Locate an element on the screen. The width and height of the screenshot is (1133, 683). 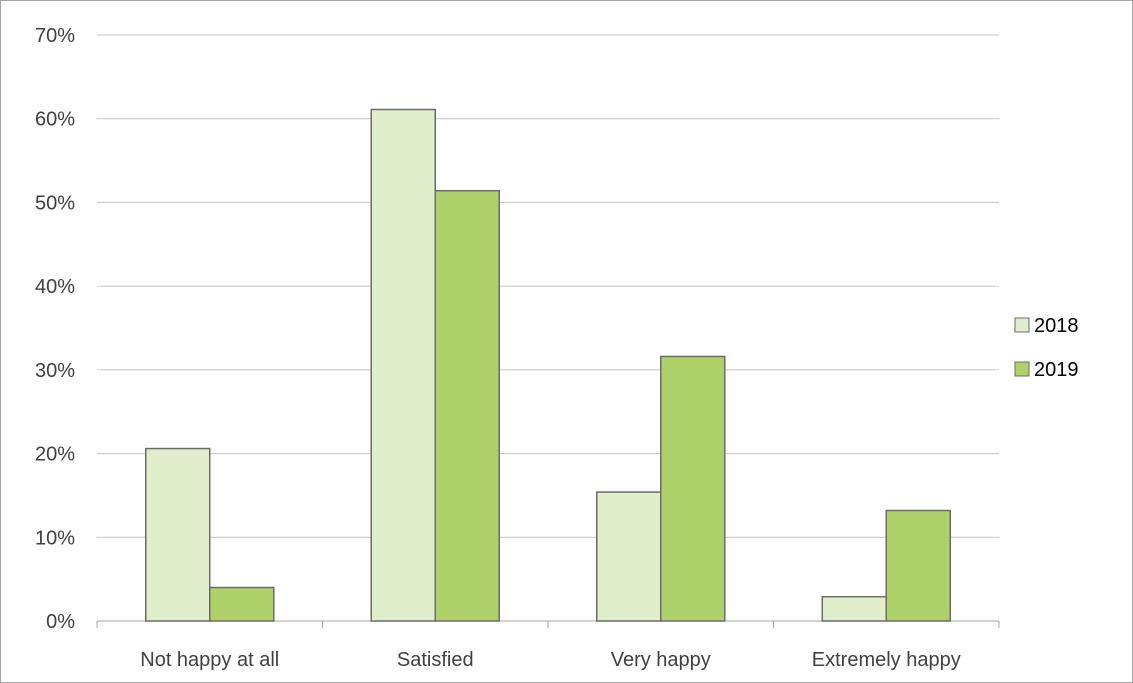
legend-label: 2018 is located at coordinates (1056, 326).